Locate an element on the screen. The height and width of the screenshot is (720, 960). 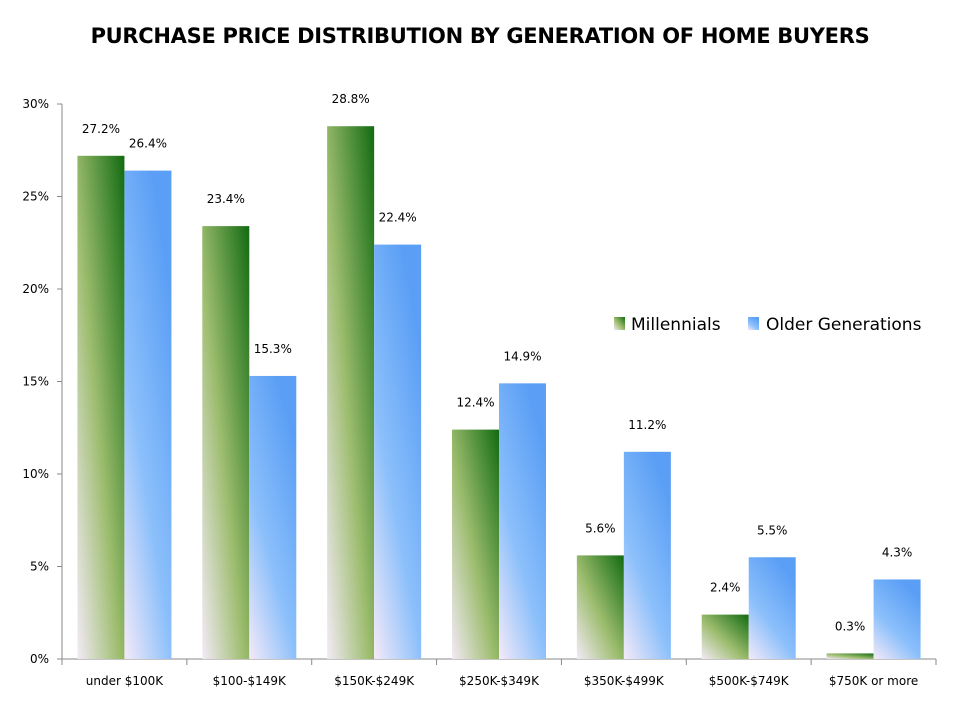
x-tick-label: $750K or more is located at coordinates (873, 681).